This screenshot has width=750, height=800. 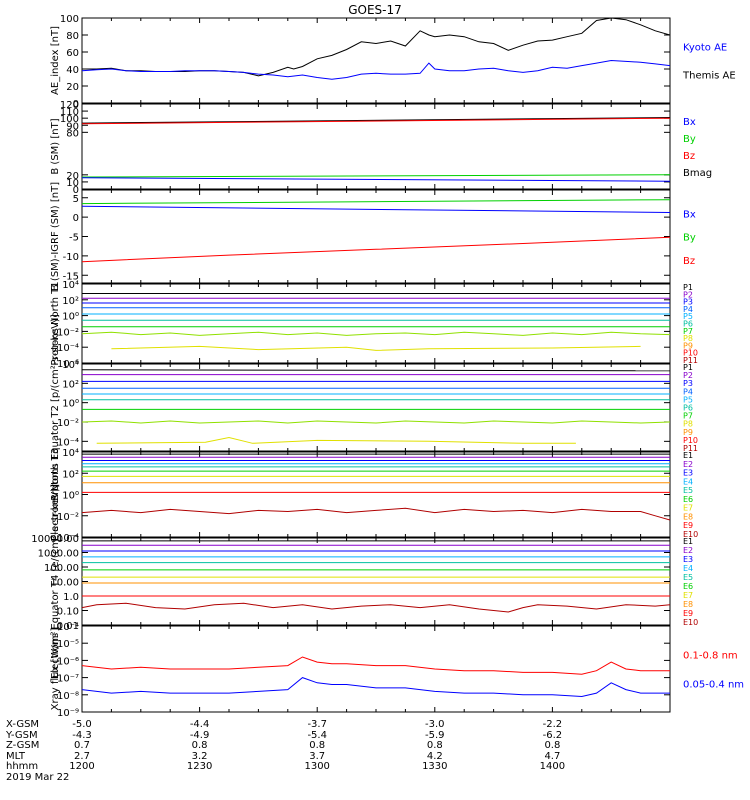 I want to click on x-row-label: X-GSM, so click(x=22, y=724).